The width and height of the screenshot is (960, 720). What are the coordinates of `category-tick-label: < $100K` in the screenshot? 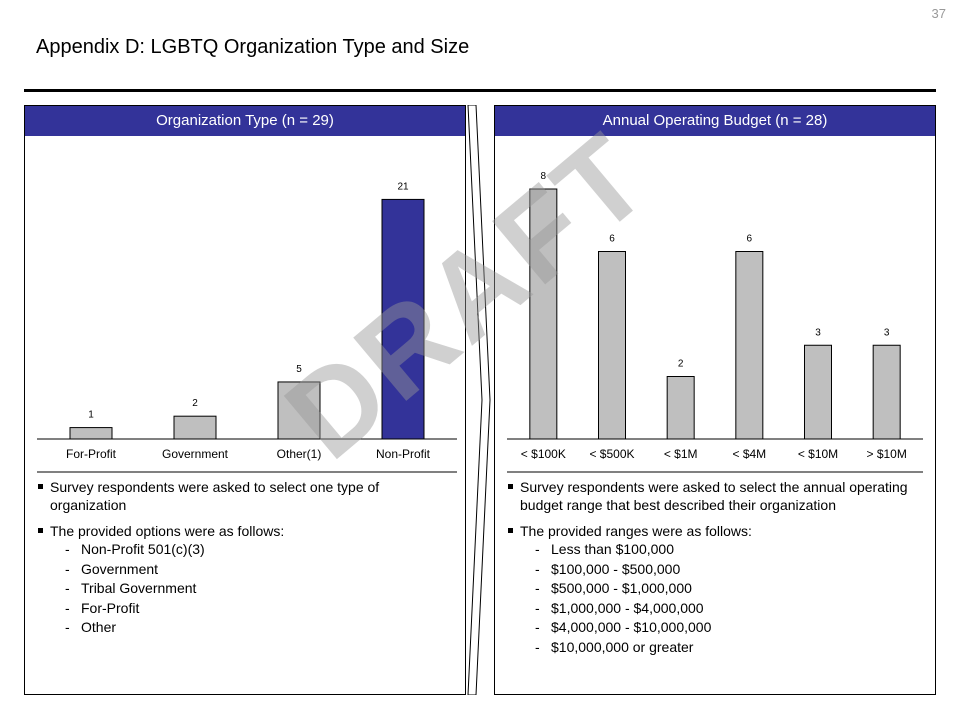 It's located at (543, 454).